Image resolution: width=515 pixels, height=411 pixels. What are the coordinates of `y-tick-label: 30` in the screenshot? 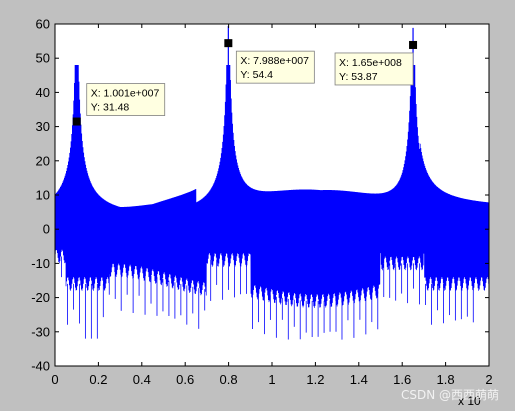 It's located at (43, 126).